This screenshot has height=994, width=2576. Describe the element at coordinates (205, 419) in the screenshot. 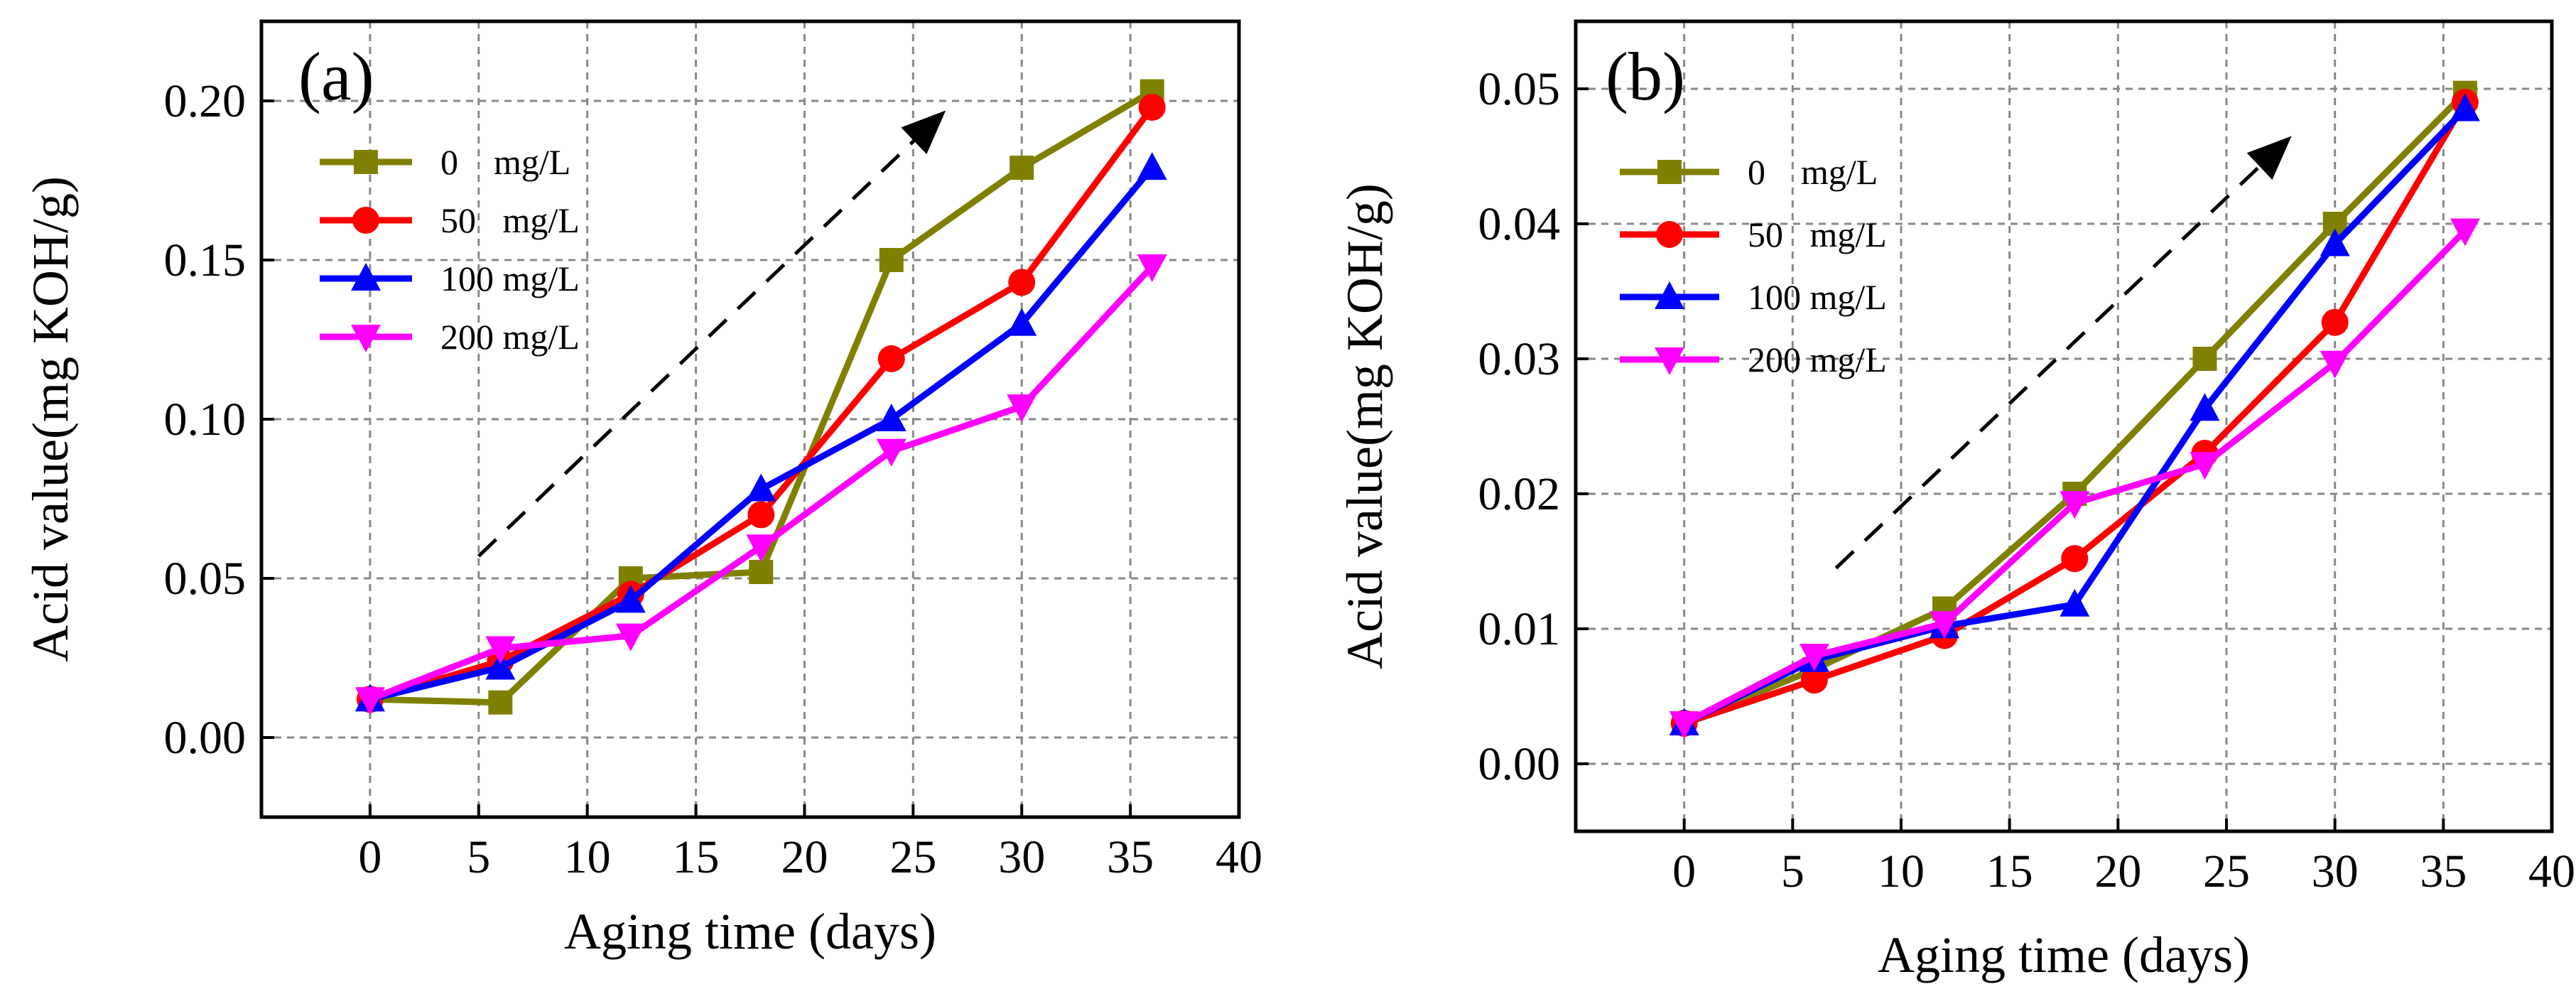

I see `y-tick-label: 0.10` at that location.